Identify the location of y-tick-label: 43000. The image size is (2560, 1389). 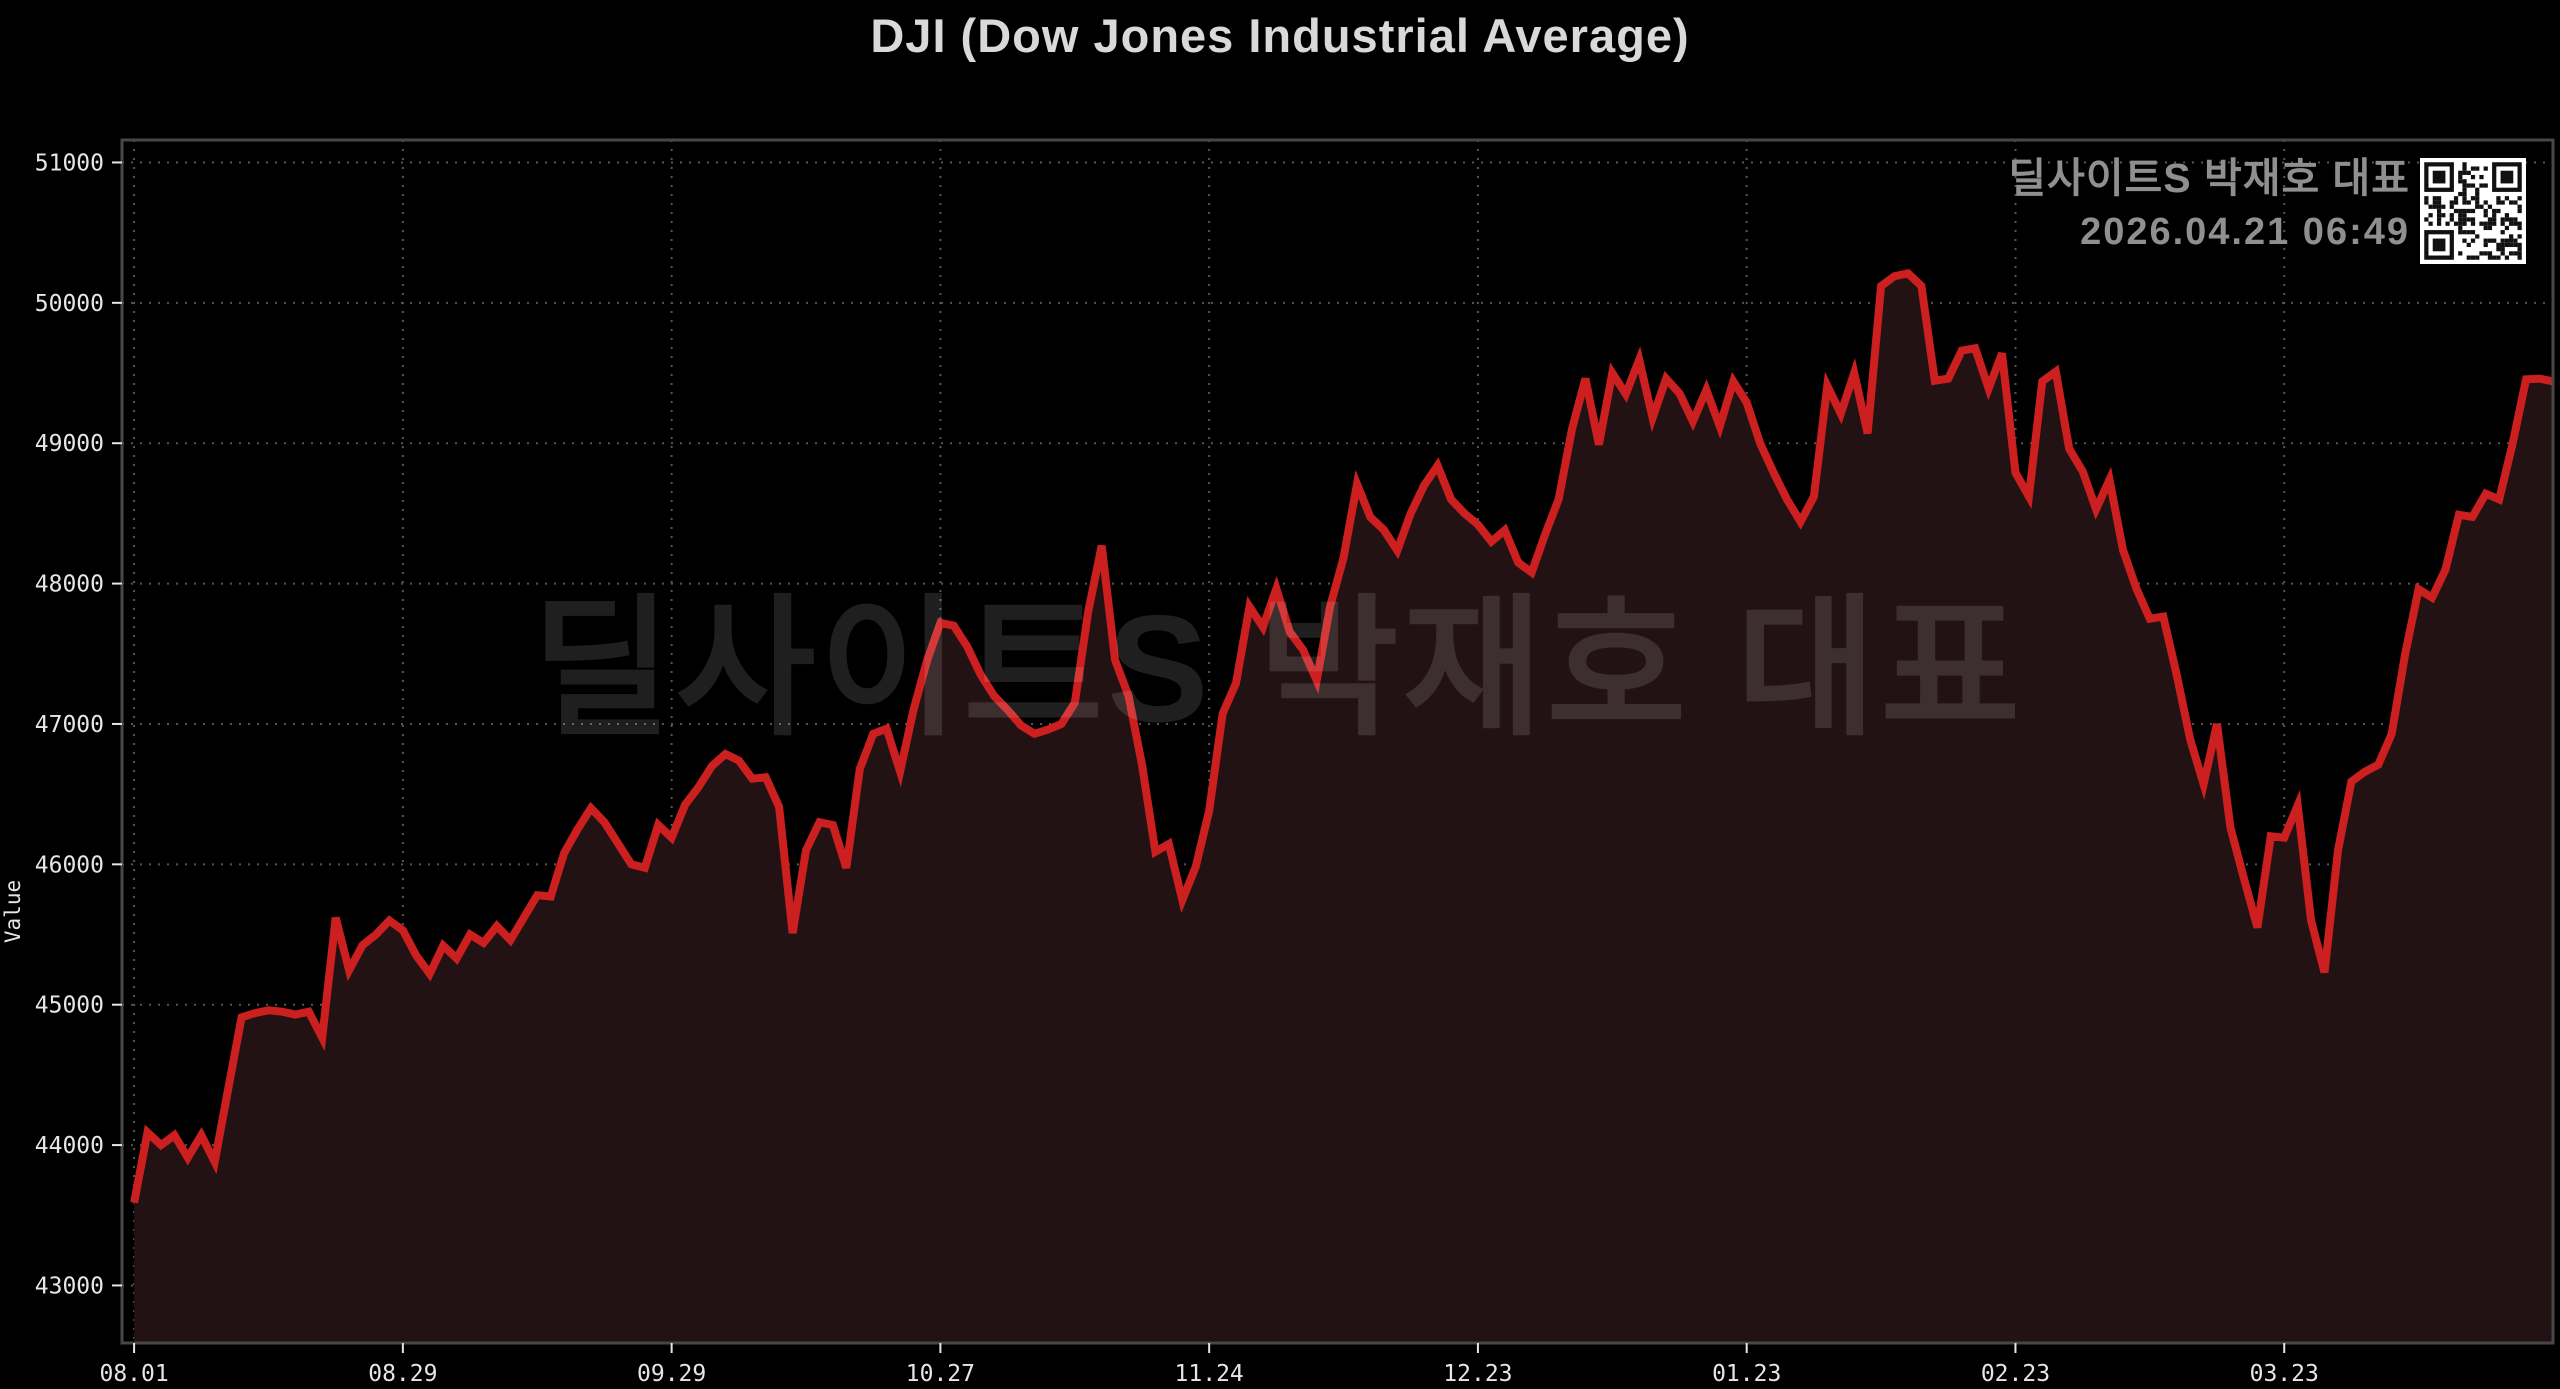
(69, 1286).